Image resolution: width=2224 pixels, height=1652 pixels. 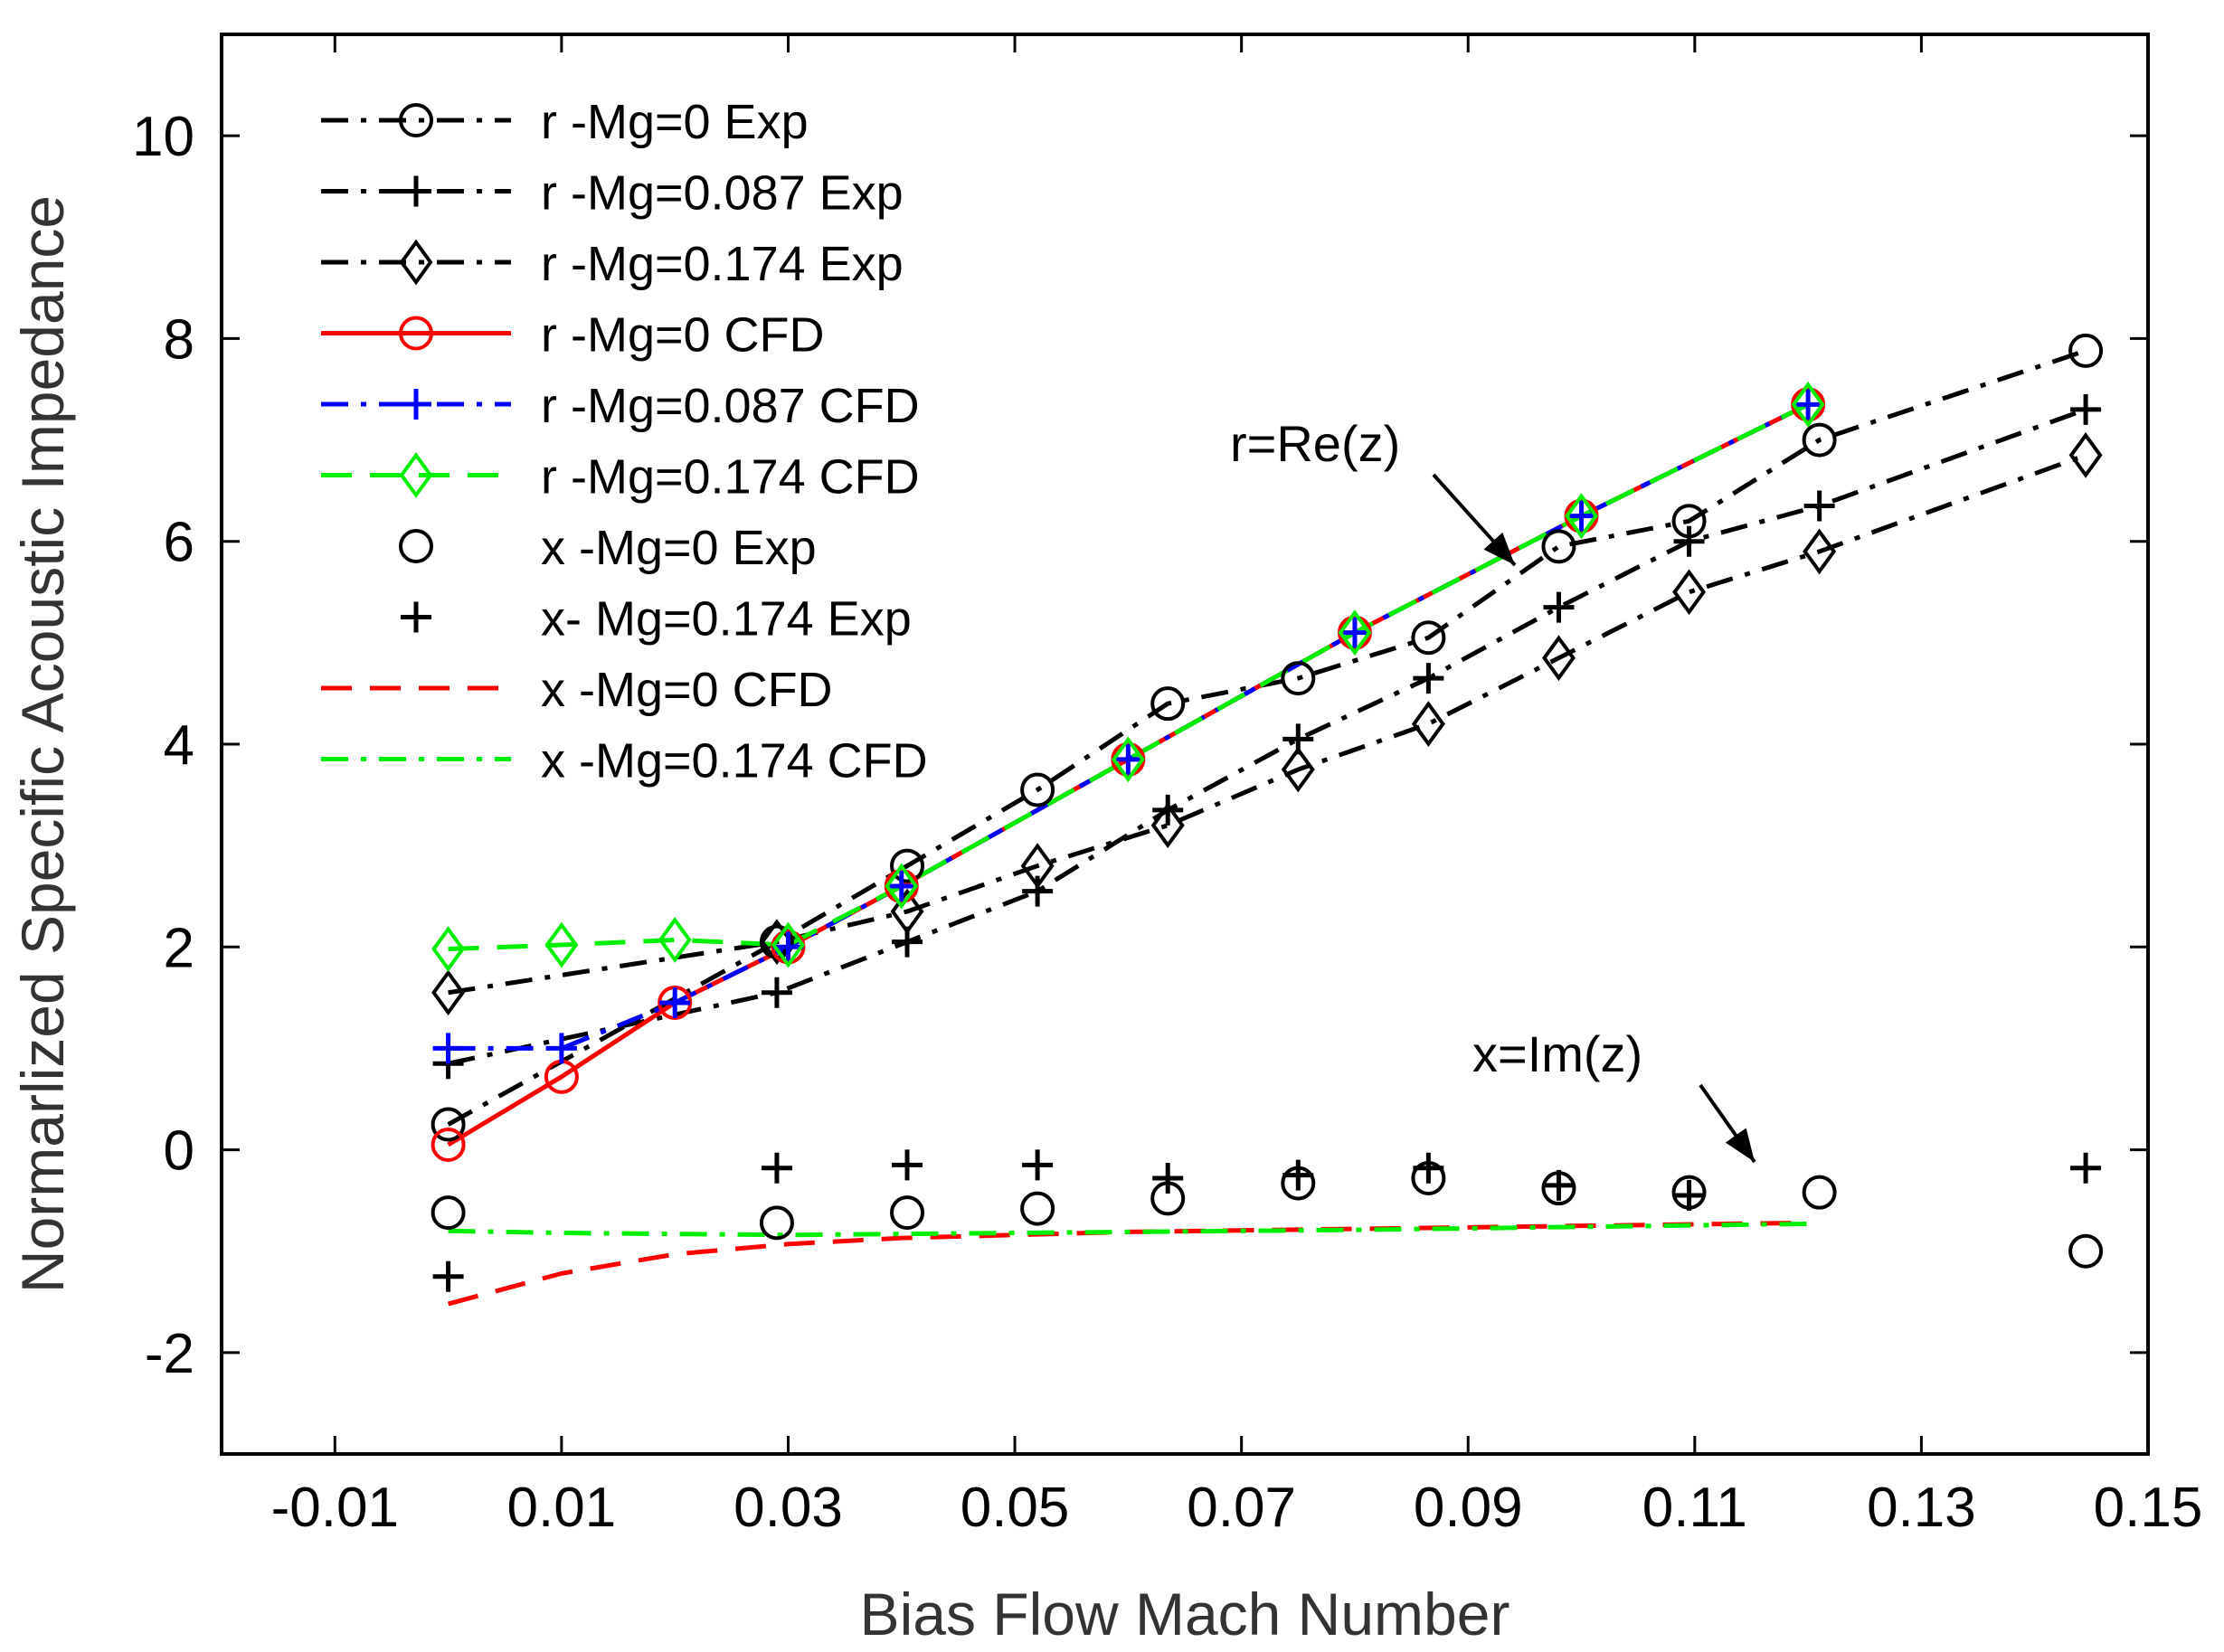 What do you see at coordinates (726, 619) in the screenshot?
I see `legend-label-7: x- Mg=0.174 Exp` at bounding box center [726, 619].